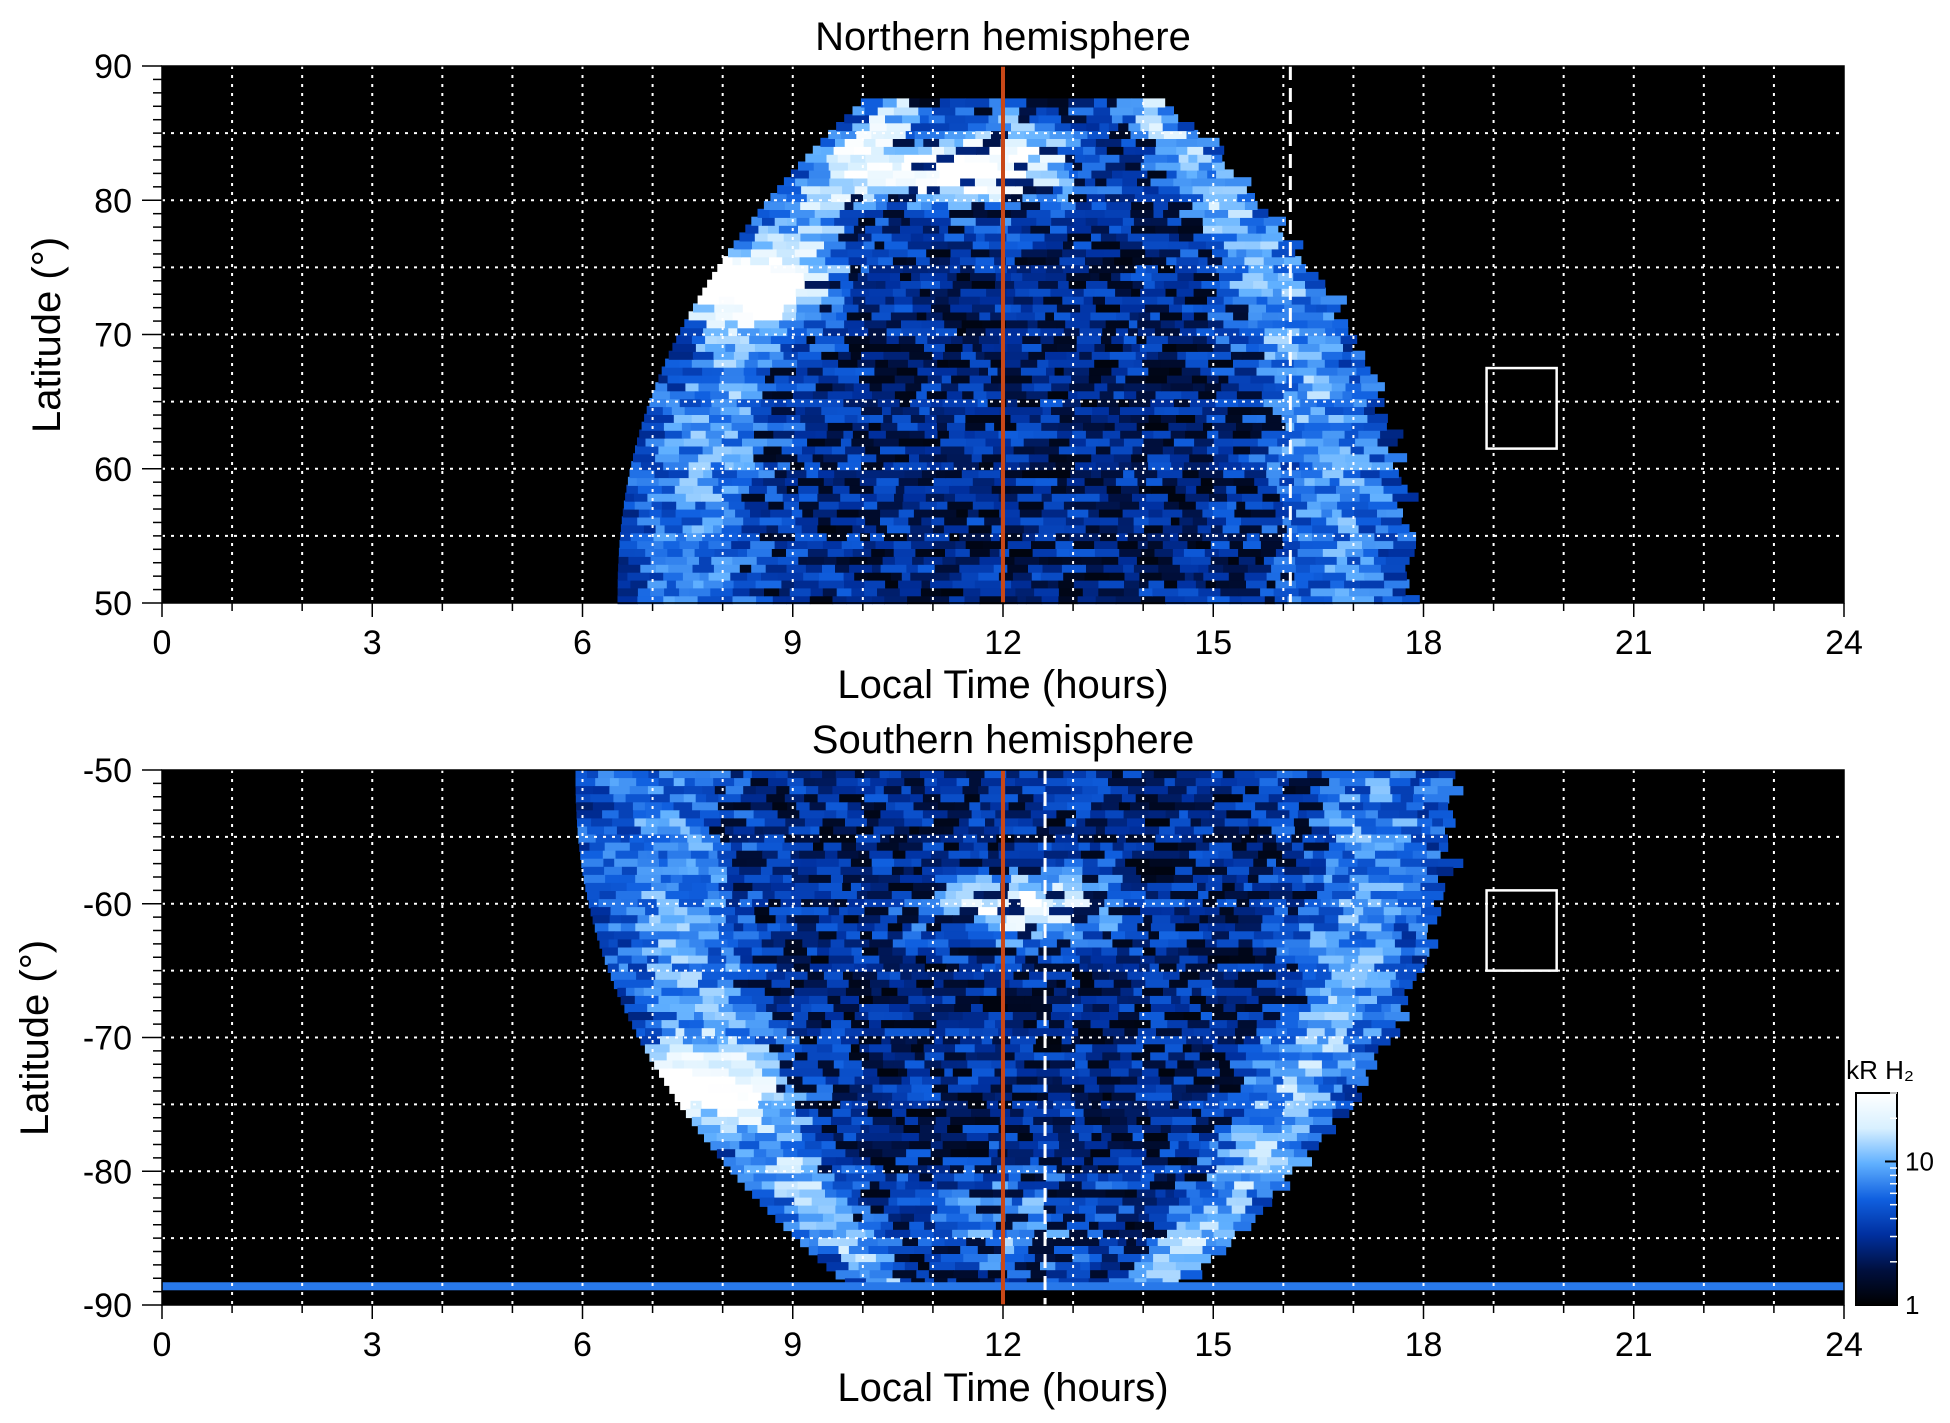 The height and width of the screenshot is (1423, 1950). Describe the element at coordinates (113, 201) in the screenshot. I see `y-tick-label: 80` at that location.